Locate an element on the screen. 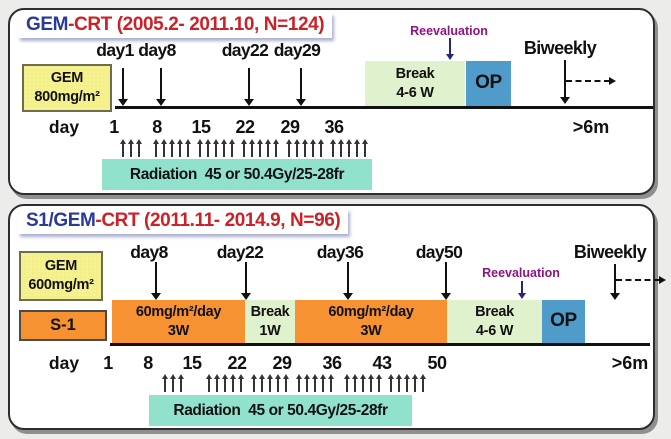 Image resolution: width=671 pixels, height=439 pixels. day-label-day29: day29 is located at coordinates (297, 50).